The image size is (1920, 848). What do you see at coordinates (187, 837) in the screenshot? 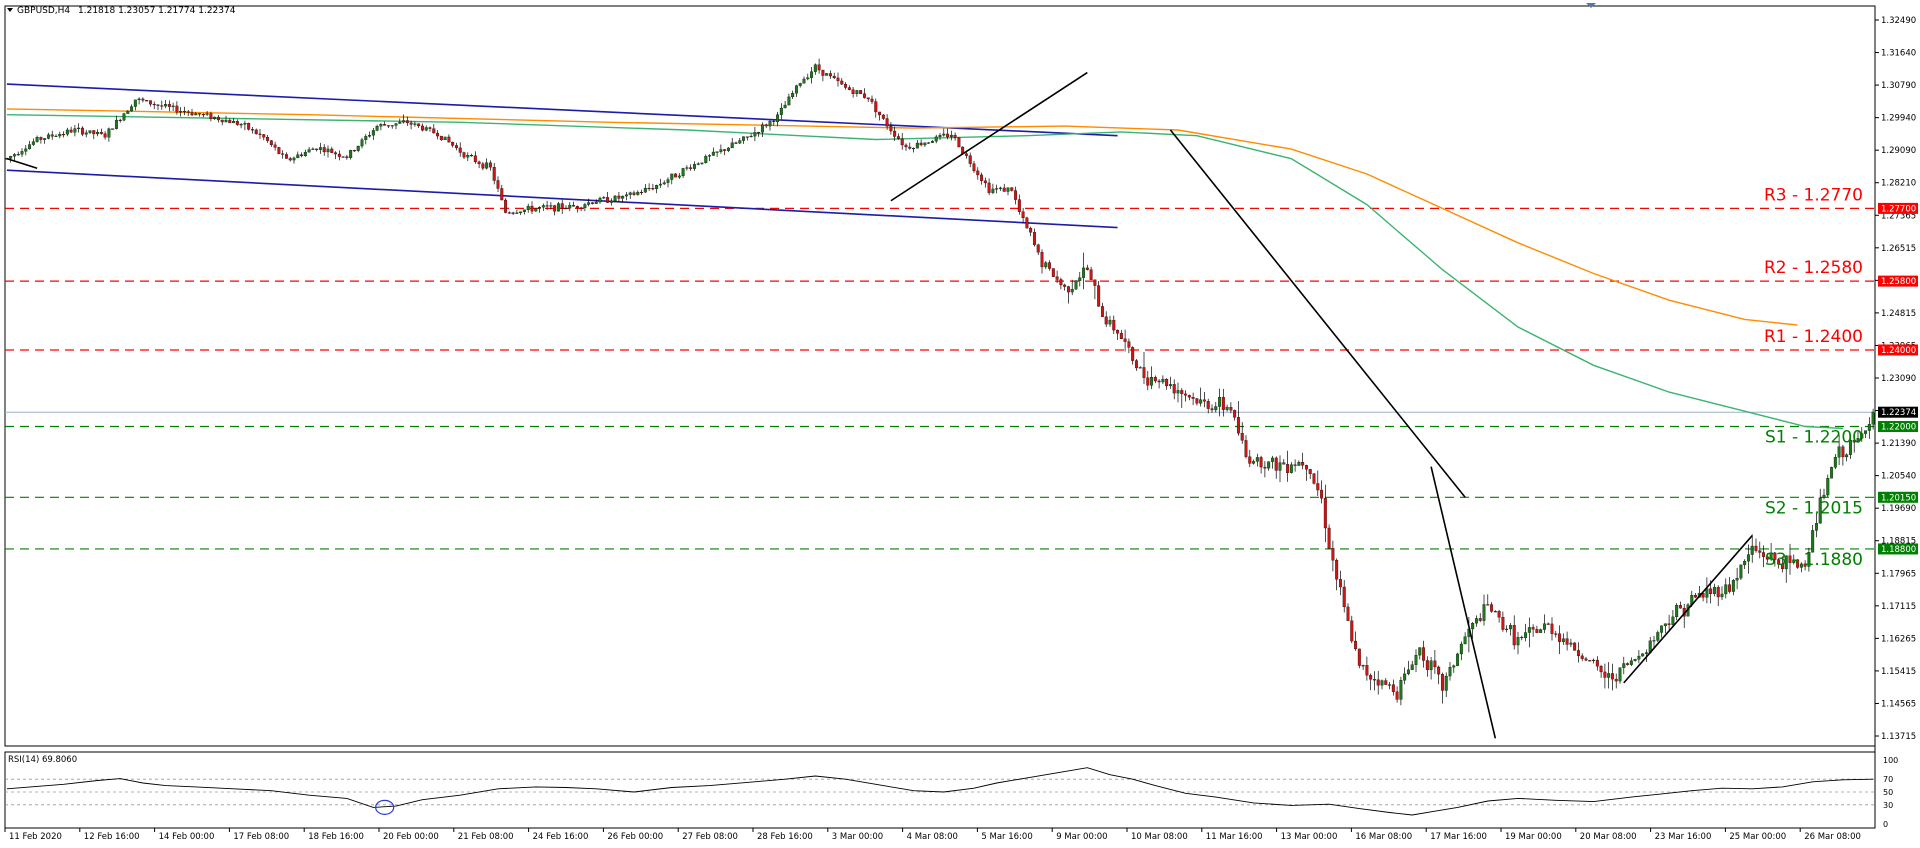
I see `time-tick-label: 14 Feb 00:00` at bounding box center [187, 837].